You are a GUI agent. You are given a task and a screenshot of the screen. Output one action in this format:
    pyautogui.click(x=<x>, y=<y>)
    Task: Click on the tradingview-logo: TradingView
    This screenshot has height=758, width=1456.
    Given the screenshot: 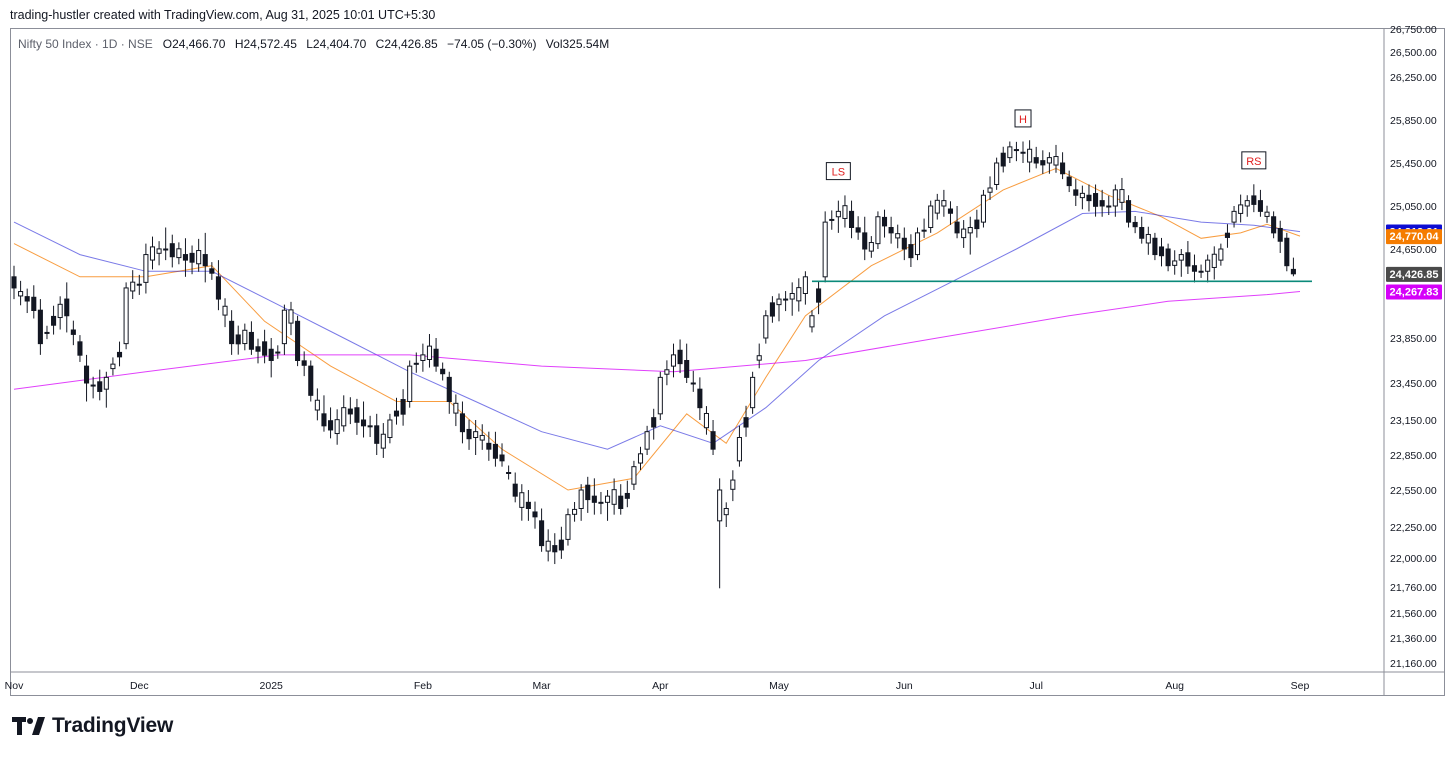 What is the action you would take?
    pyautogui.click(x=92, y=726)
    